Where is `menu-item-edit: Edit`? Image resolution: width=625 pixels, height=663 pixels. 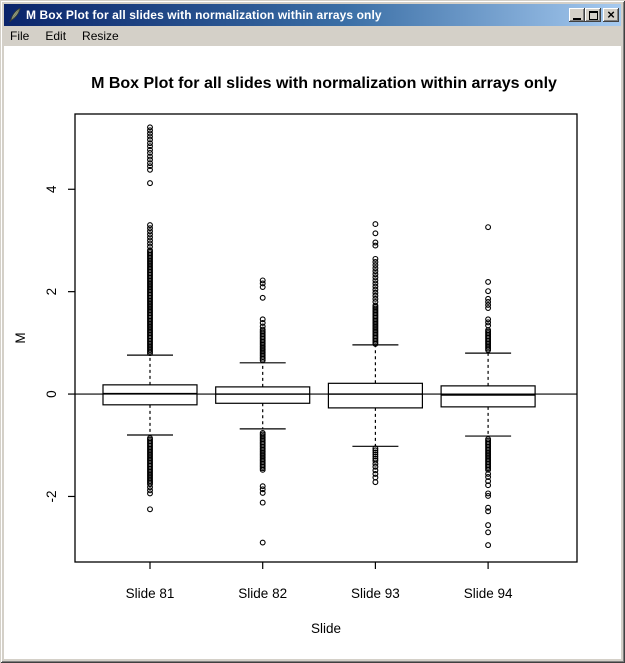 menu-item-edit: Edit is located at coordinates (56, 35).